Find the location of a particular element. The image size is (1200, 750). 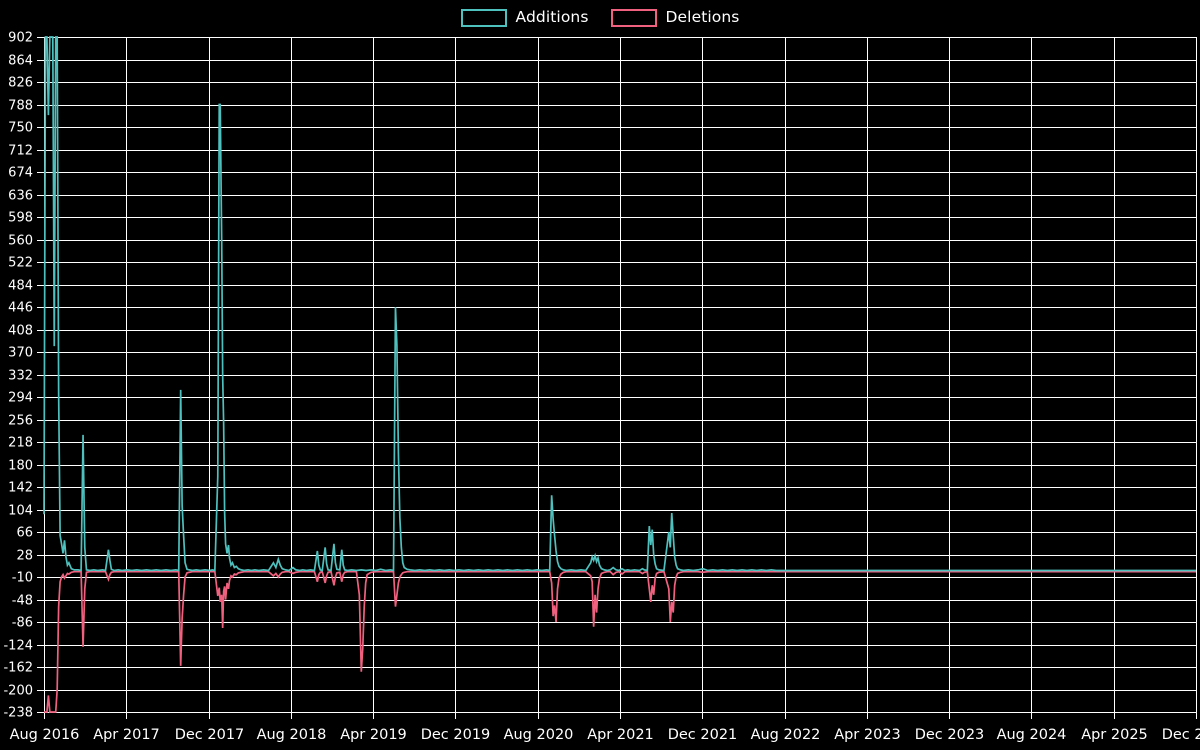

y-axis-tick-label: -10 is located at coordinates (22, 578).